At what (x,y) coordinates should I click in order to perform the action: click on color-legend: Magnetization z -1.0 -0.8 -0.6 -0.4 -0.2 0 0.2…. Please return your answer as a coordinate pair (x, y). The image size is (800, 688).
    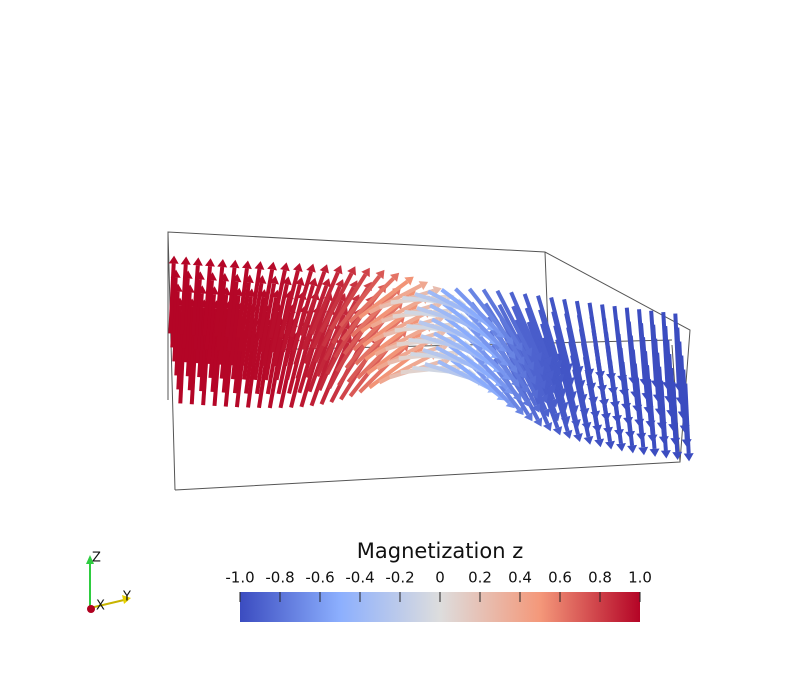
    Looking at the image, I should click on (438, 580).